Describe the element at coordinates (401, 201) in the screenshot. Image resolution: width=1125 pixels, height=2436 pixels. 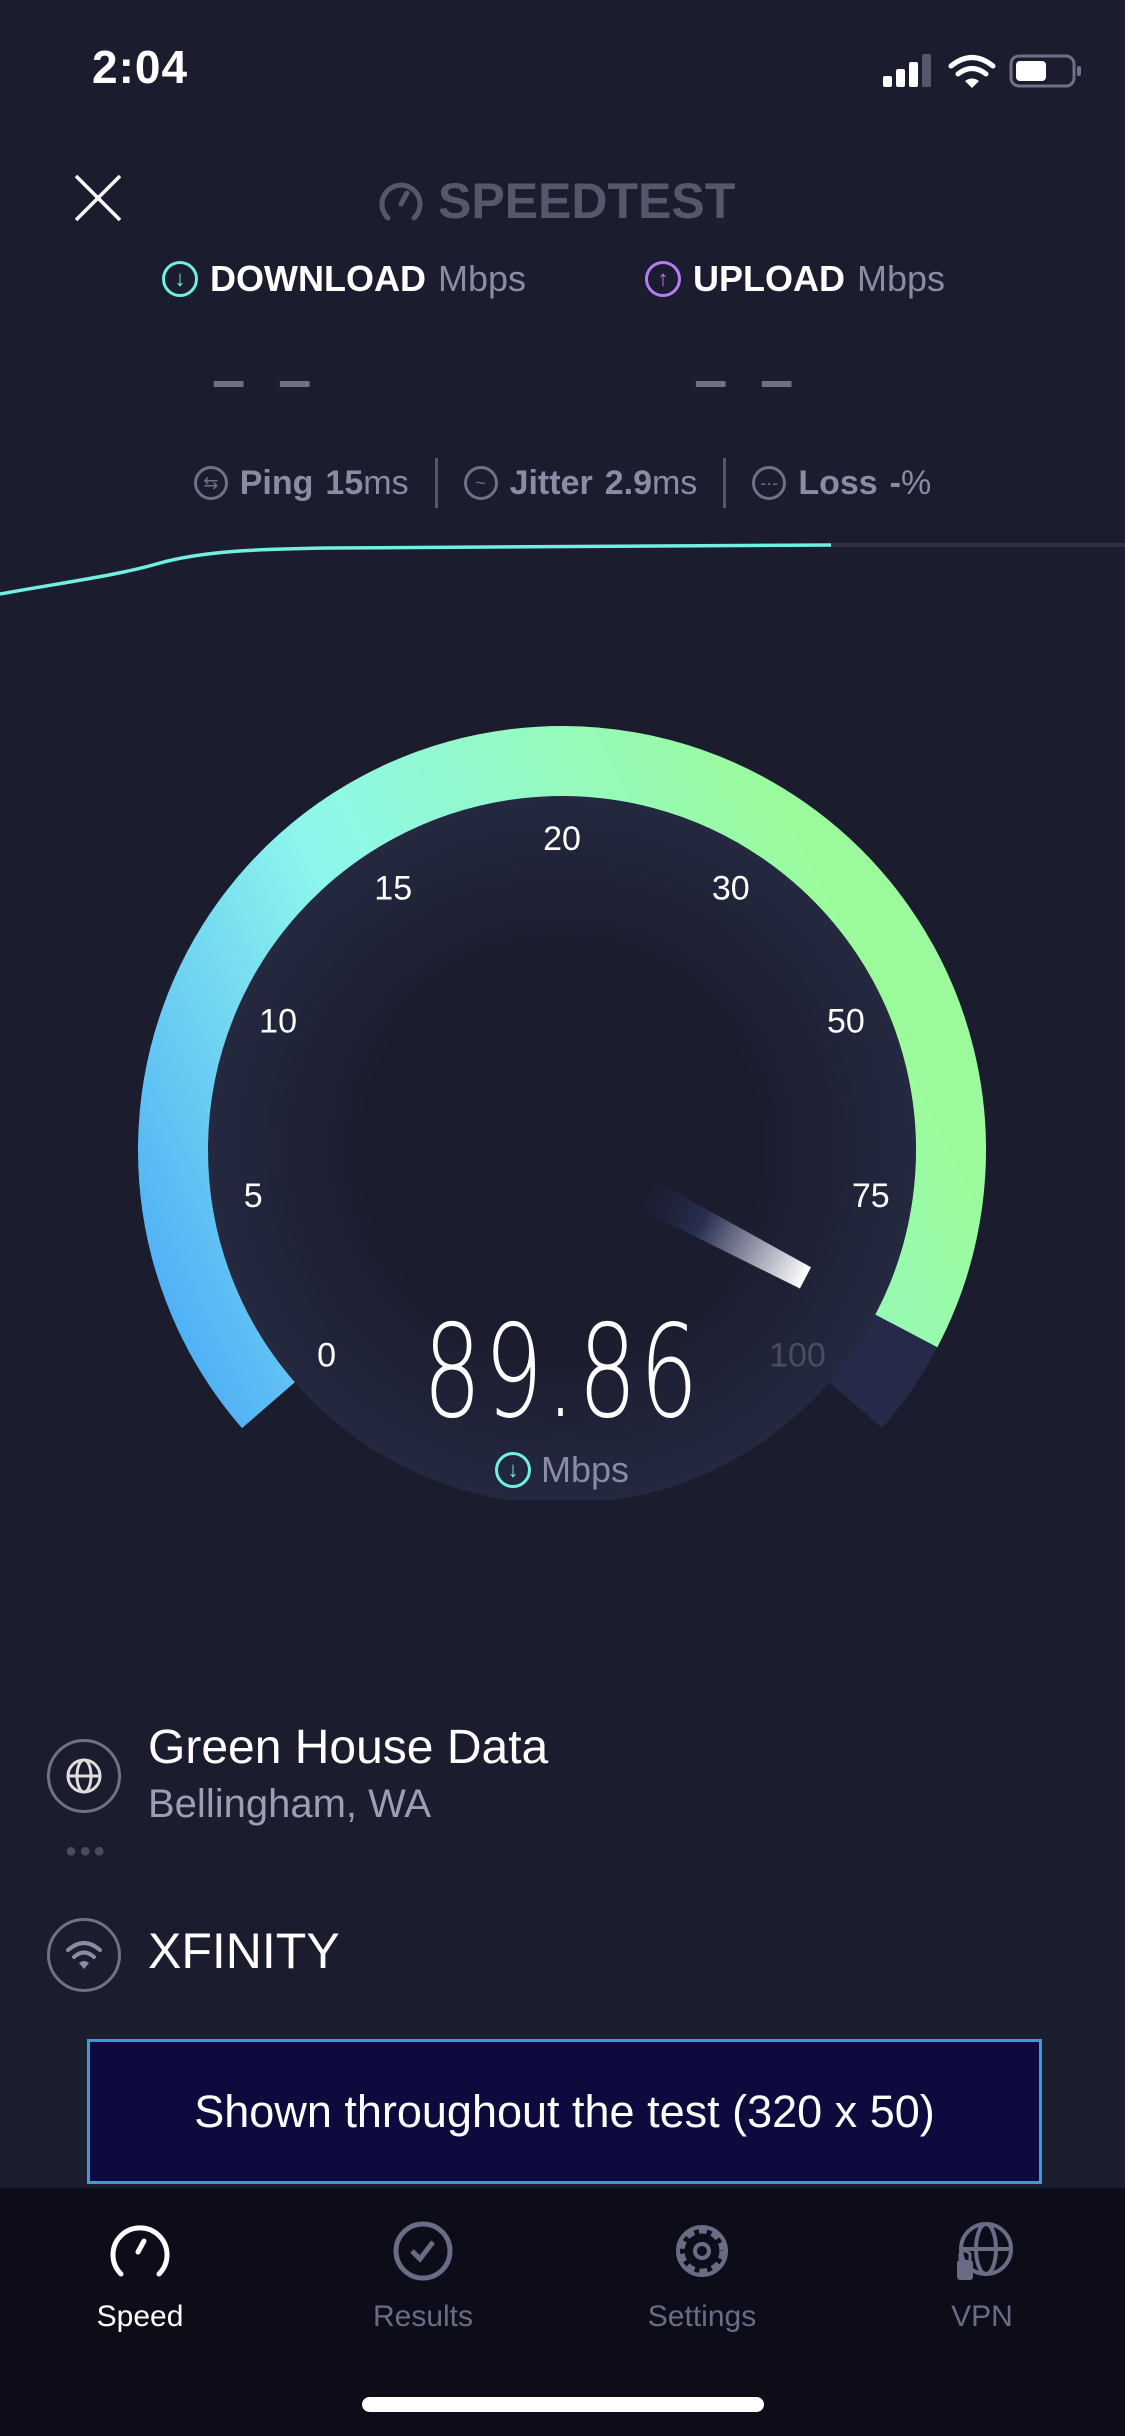
I see `speedometer-logo-icon` at that location.